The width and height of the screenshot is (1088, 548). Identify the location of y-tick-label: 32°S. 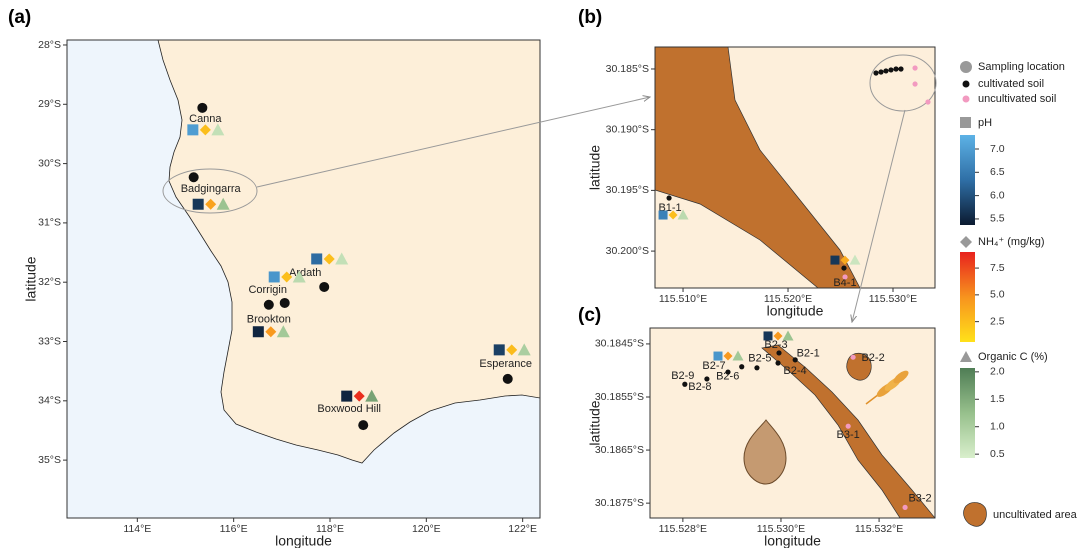
(49, 282).